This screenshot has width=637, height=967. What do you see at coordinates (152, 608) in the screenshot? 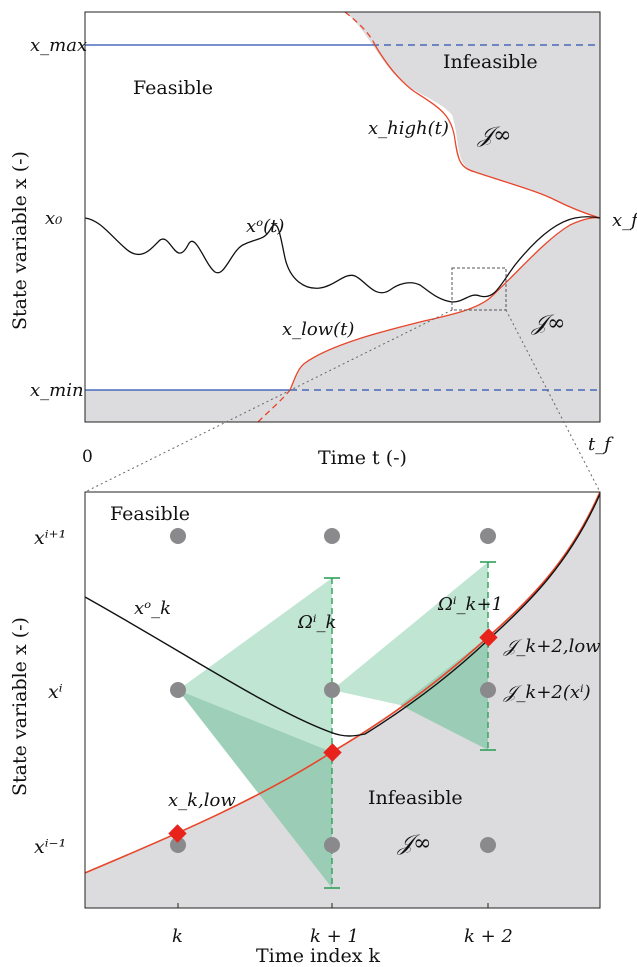
I see `bottom-optimal-label: xᵒ_k` at bounding box center [152, 608].